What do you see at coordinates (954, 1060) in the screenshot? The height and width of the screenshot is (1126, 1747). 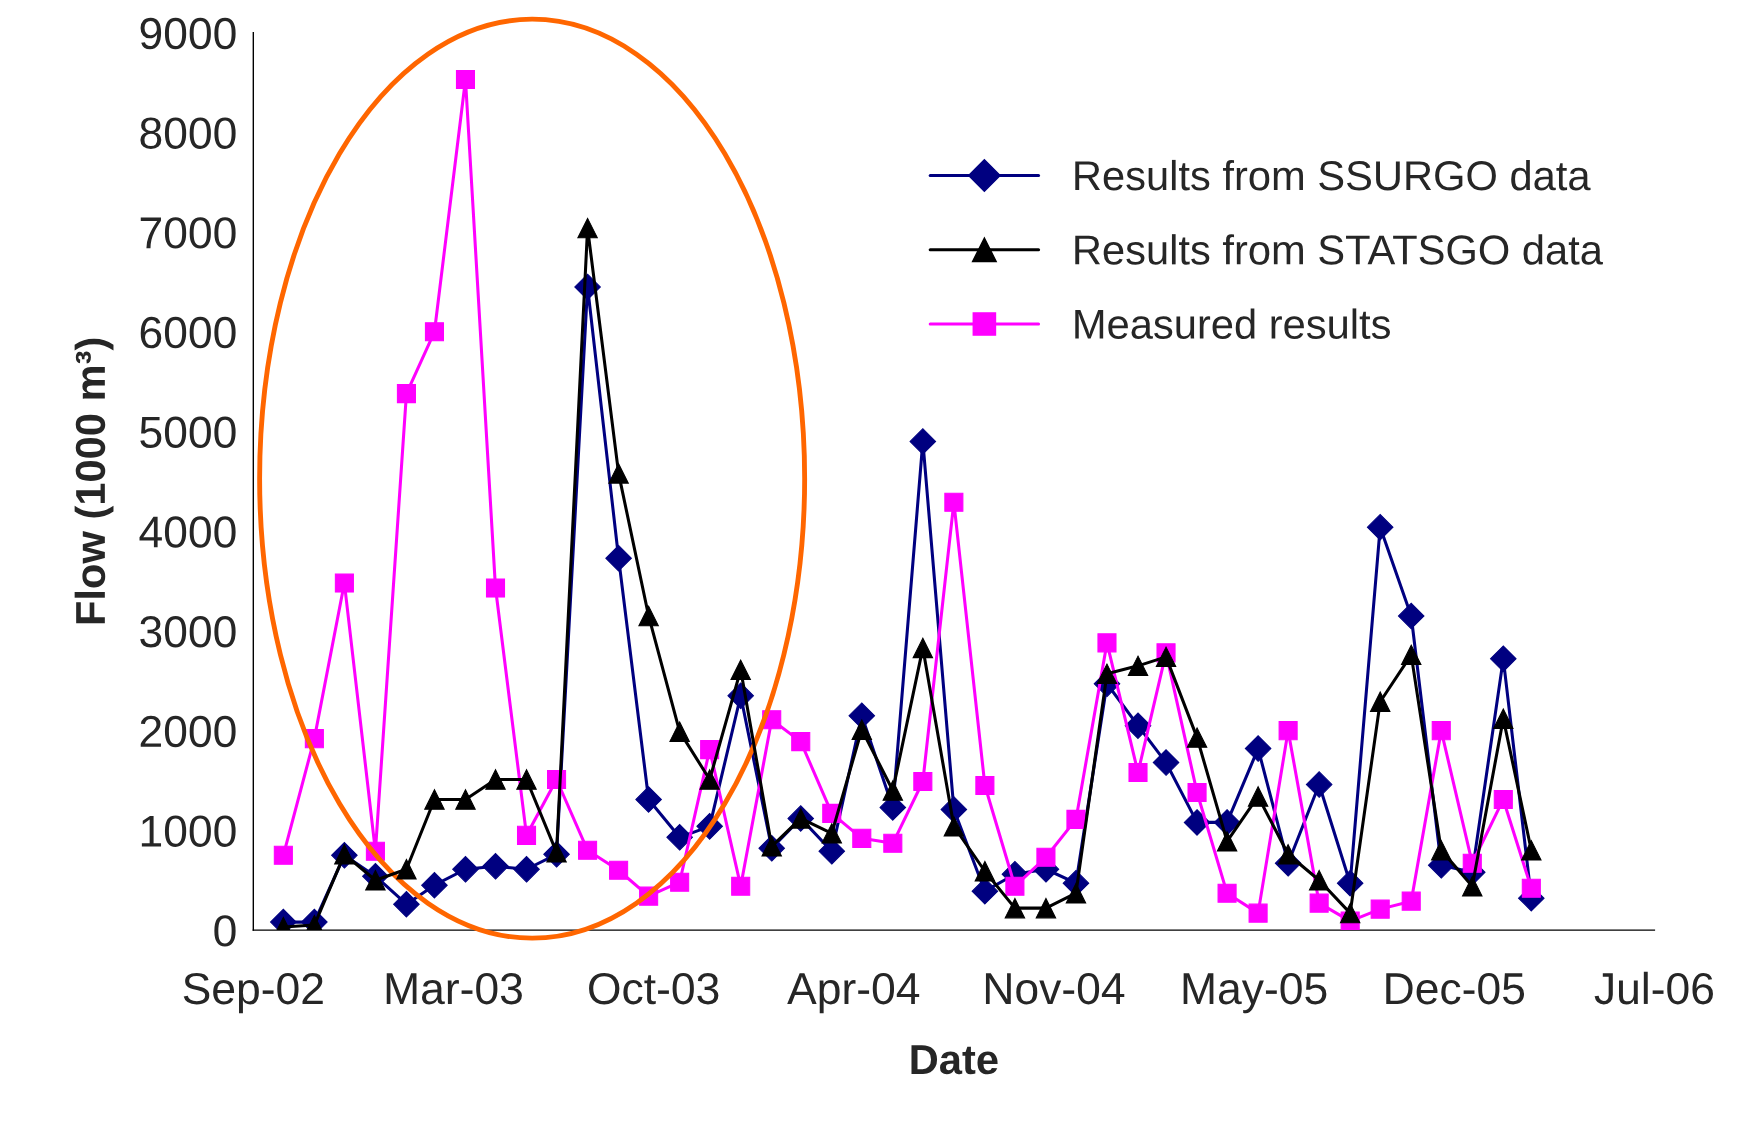 I see `x-axis-title: Date` at bounding box center [954, 1060].